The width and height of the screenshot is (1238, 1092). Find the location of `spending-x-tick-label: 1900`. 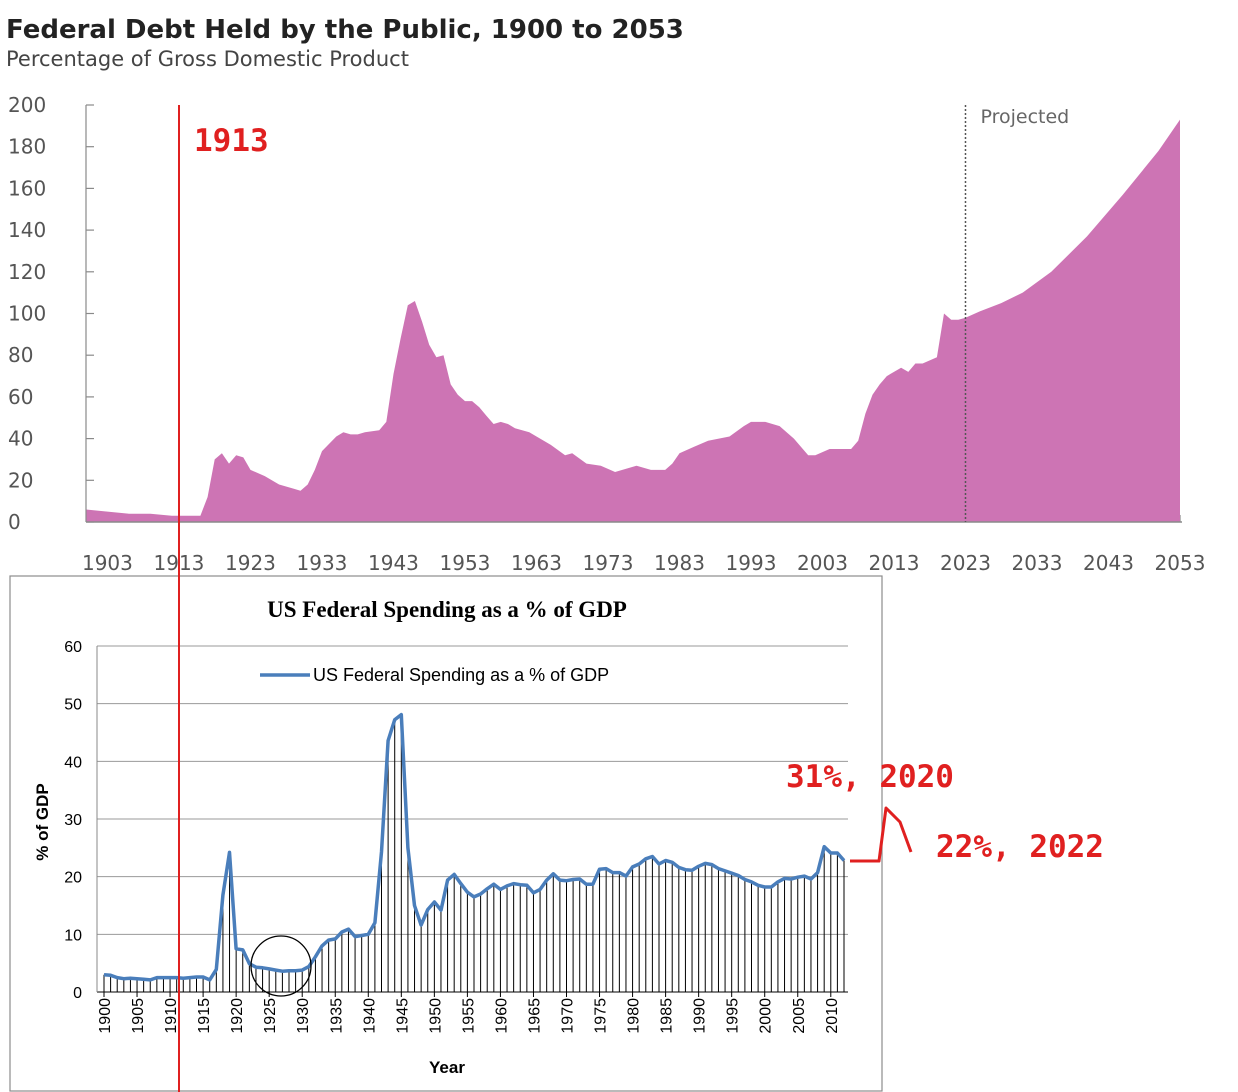

spending-x-tick-label: 1900 is located at coordinates (105, 1016).